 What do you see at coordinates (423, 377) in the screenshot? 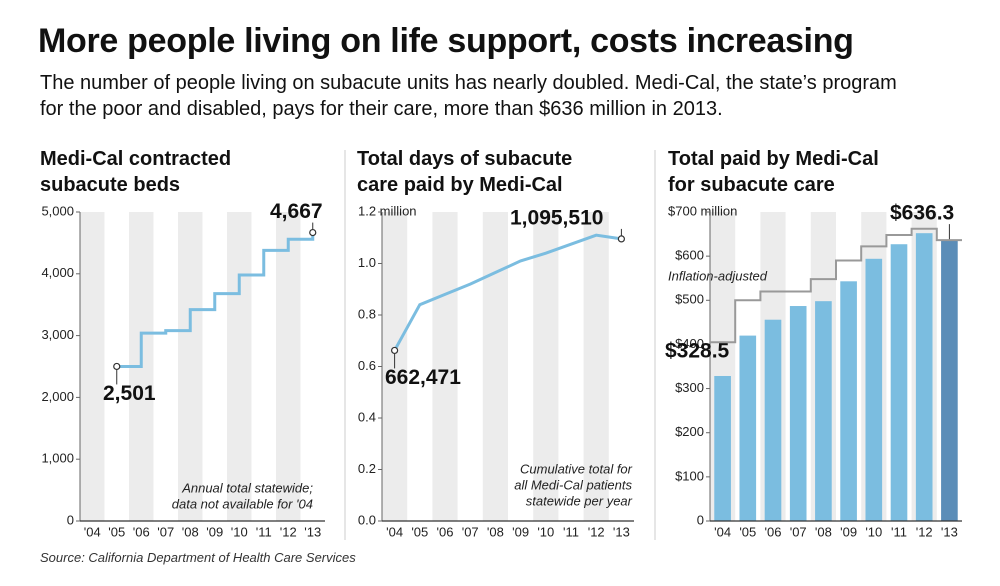
I see `value-label: 662,471` at bounding box center [423, 377].